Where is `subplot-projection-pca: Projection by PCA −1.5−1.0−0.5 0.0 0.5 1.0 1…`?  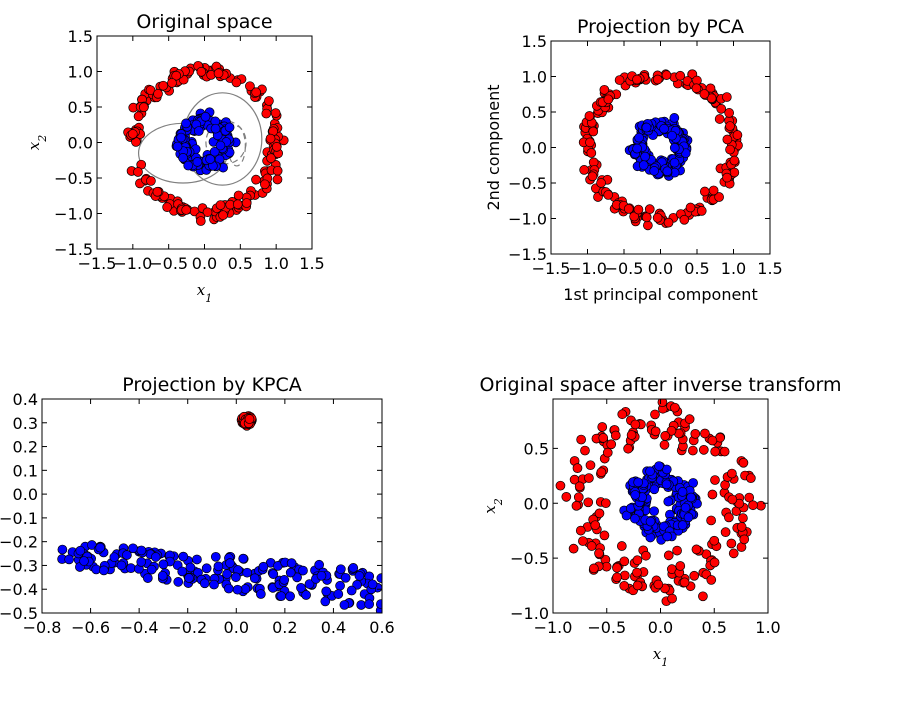 subplot-projection-pca: Projection by PCA −1.5−1.0−0.5 0.0 0.5 1.0 1… is located at coordinates (633, 160).